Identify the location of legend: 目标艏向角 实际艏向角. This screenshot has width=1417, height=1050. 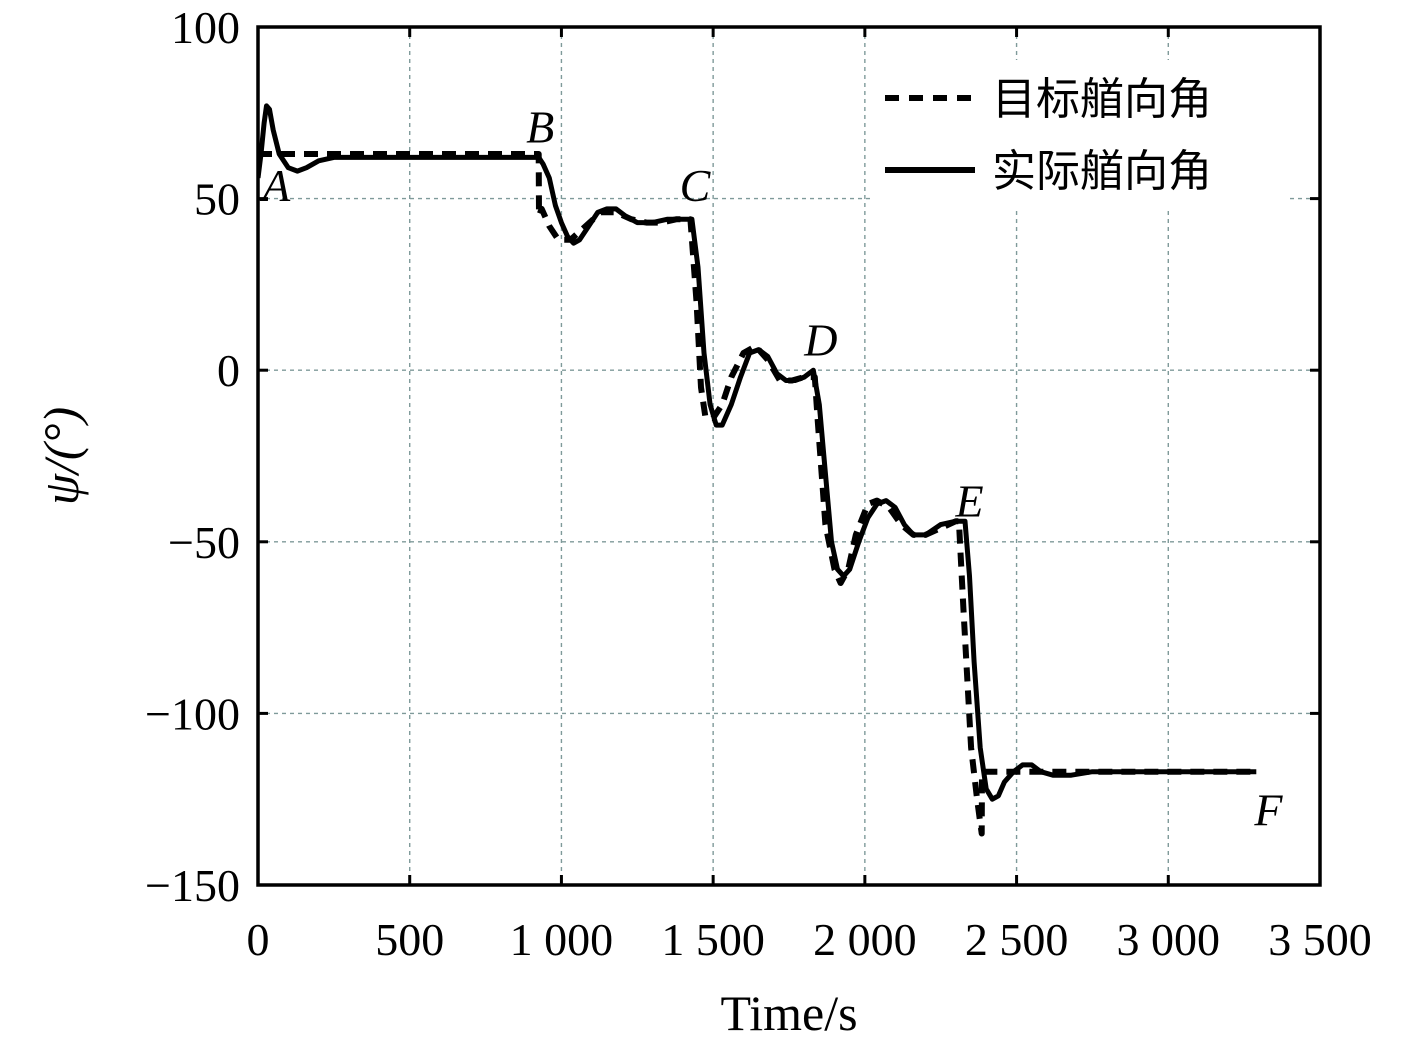
(1080, 135).